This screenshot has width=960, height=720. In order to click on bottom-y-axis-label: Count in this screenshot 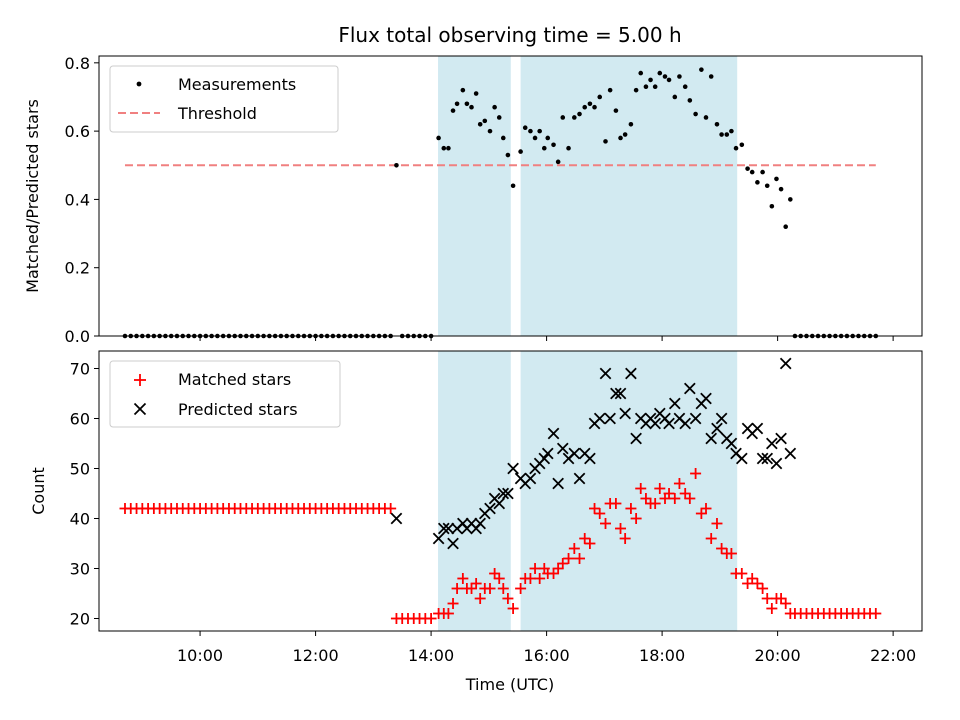, I will do `click(38, 491)`.